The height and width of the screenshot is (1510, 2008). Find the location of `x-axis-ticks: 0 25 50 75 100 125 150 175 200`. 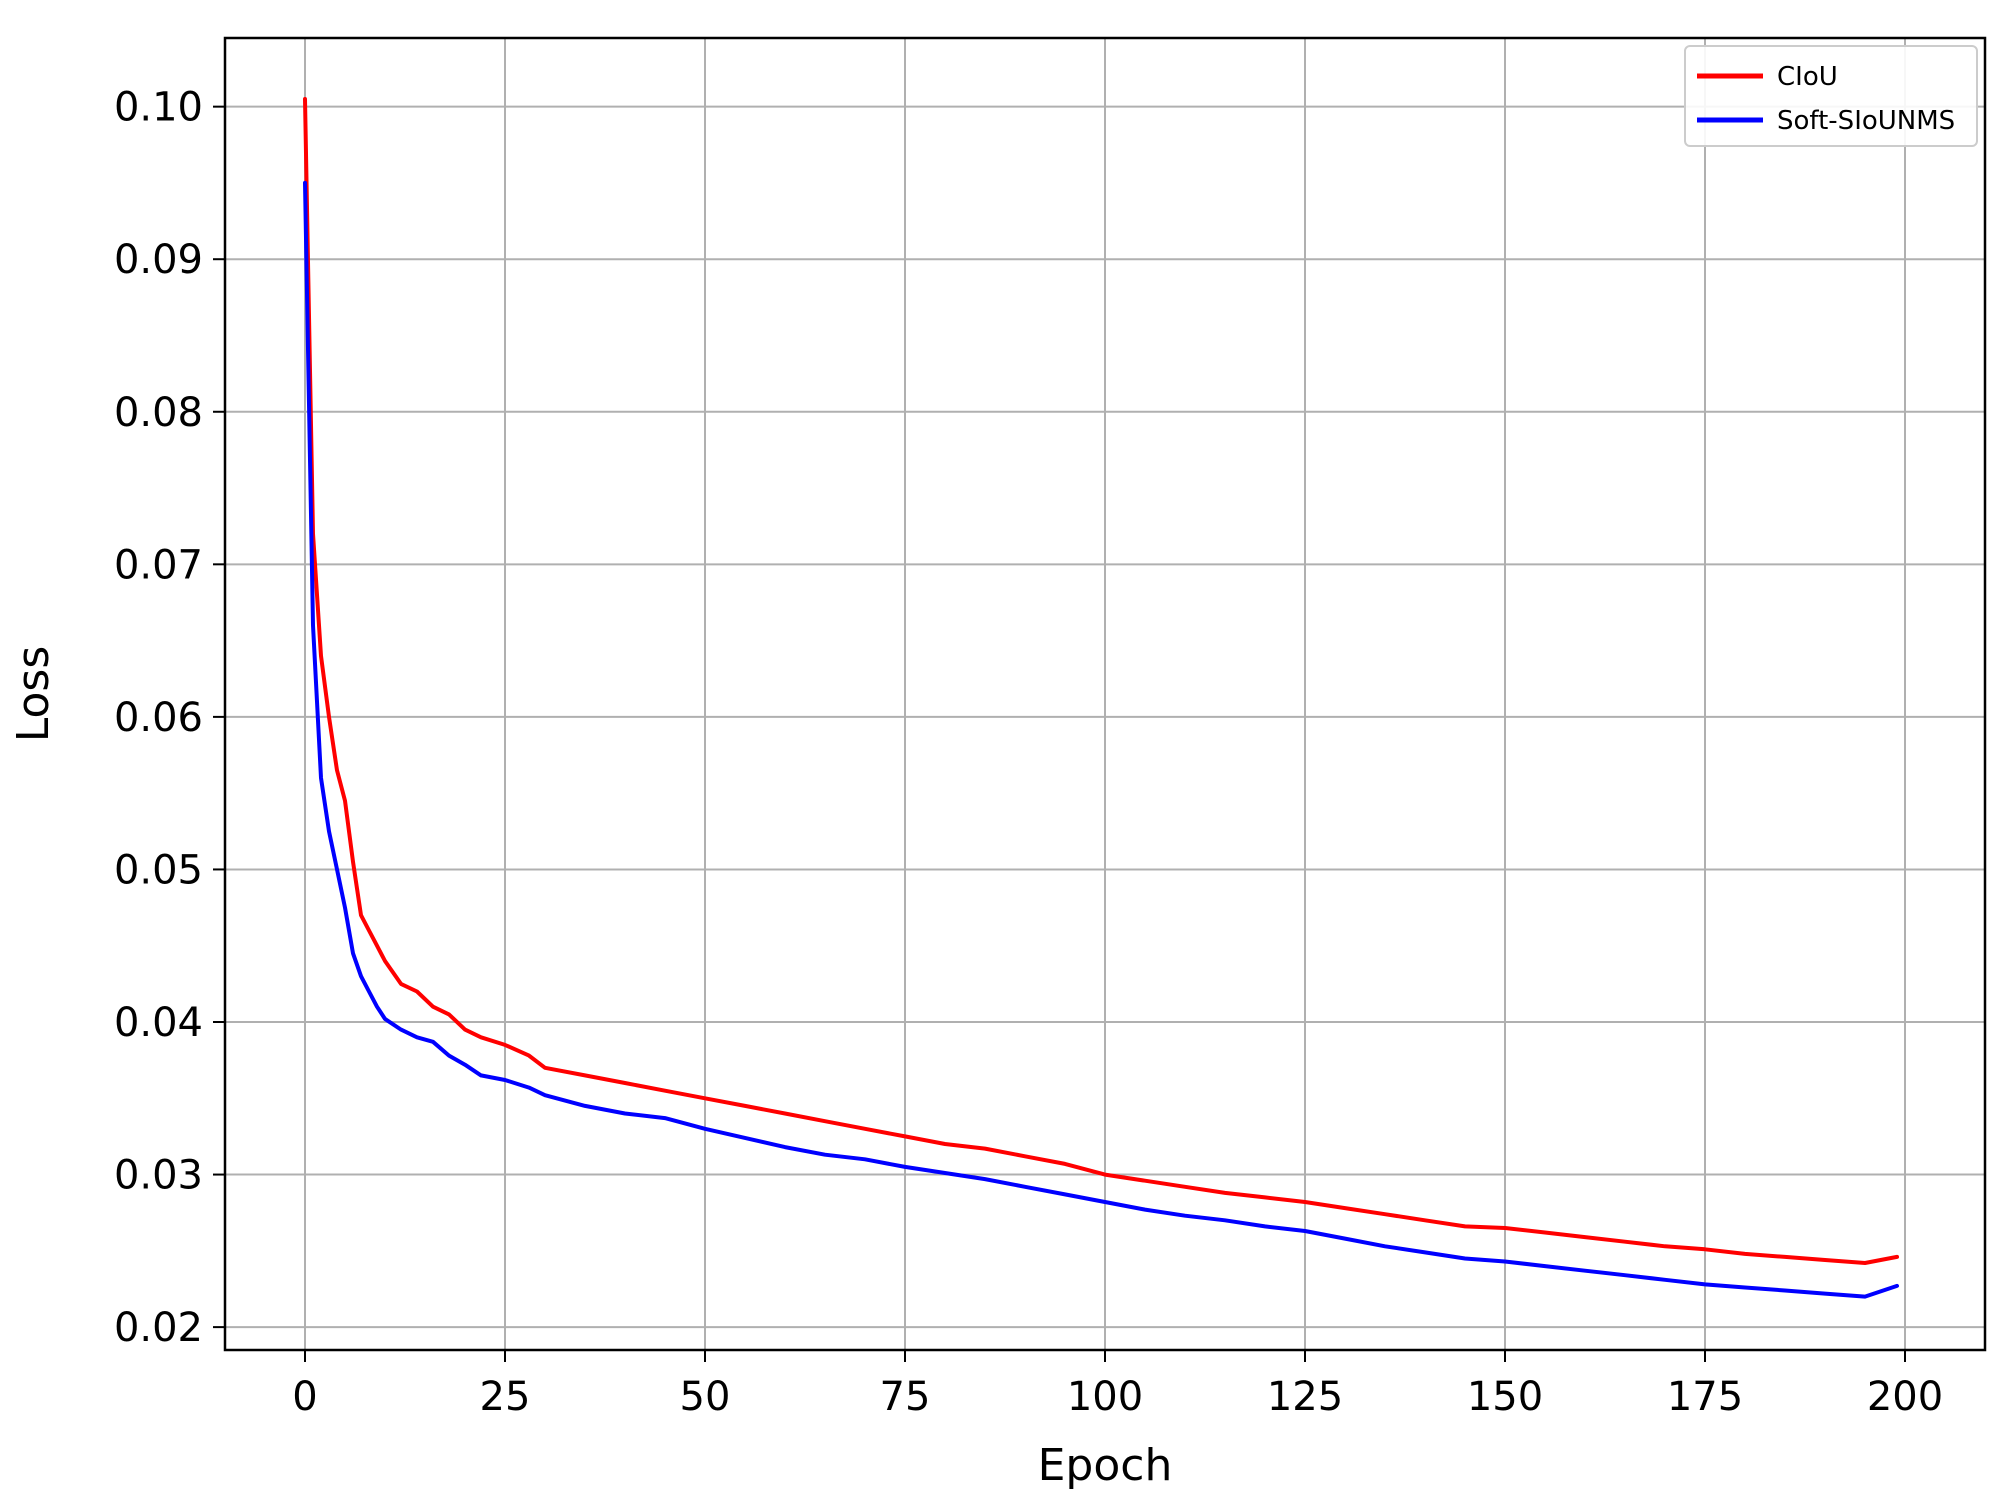

x-axis-ticks: 0 25 50 75 100 125 150 175 200 is located at coordinates (1117, 1385).